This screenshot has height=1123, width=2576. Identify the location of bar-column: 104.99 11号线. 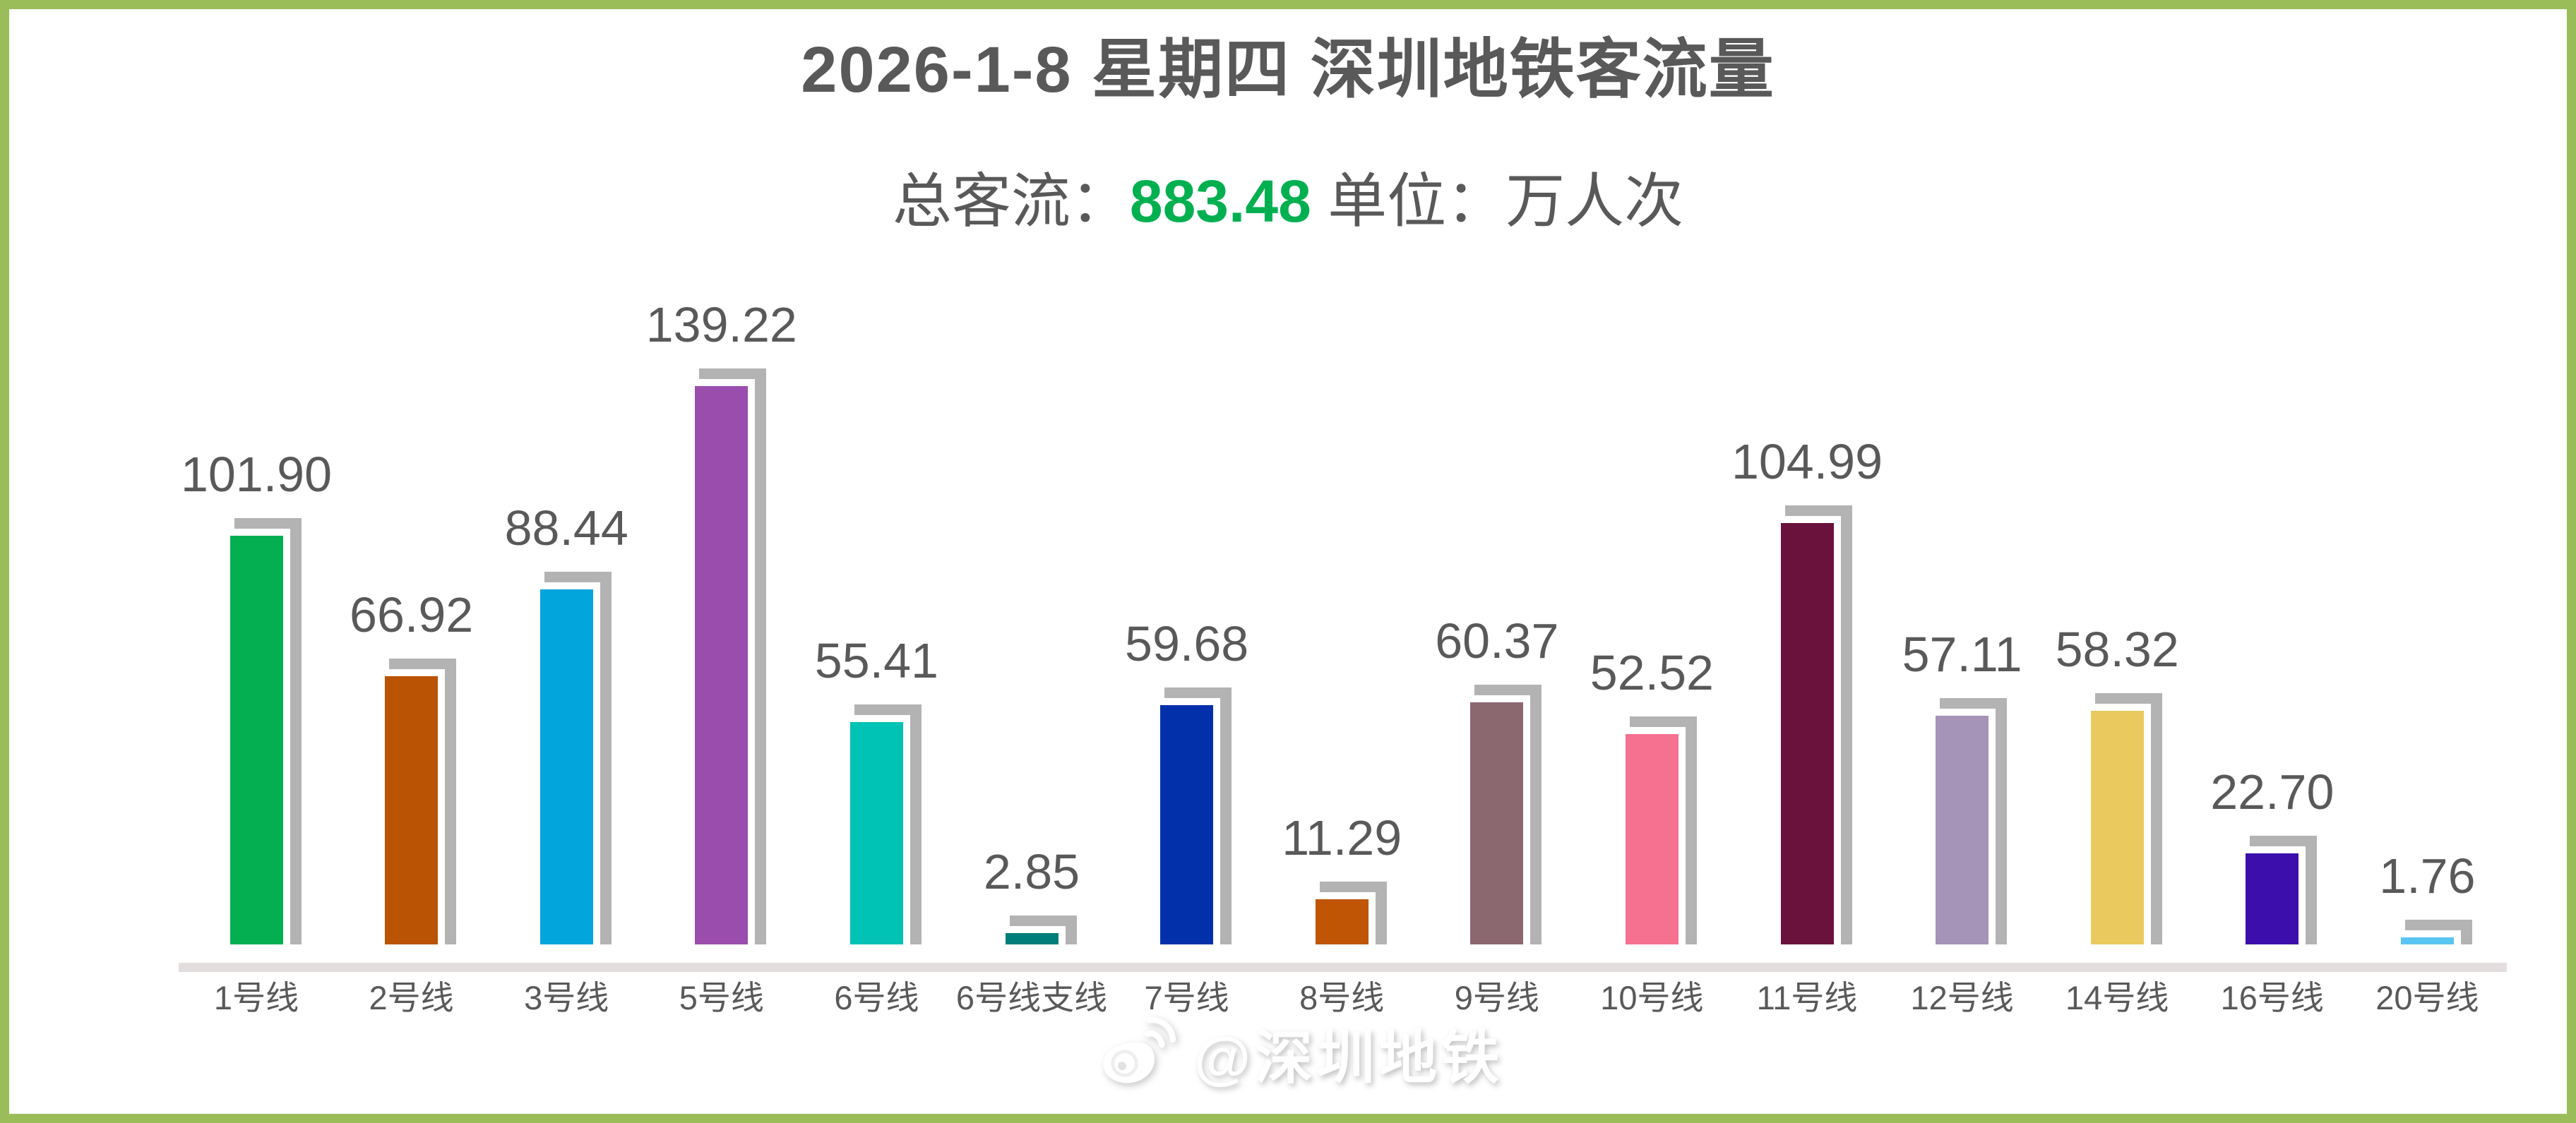
(1807, 725).